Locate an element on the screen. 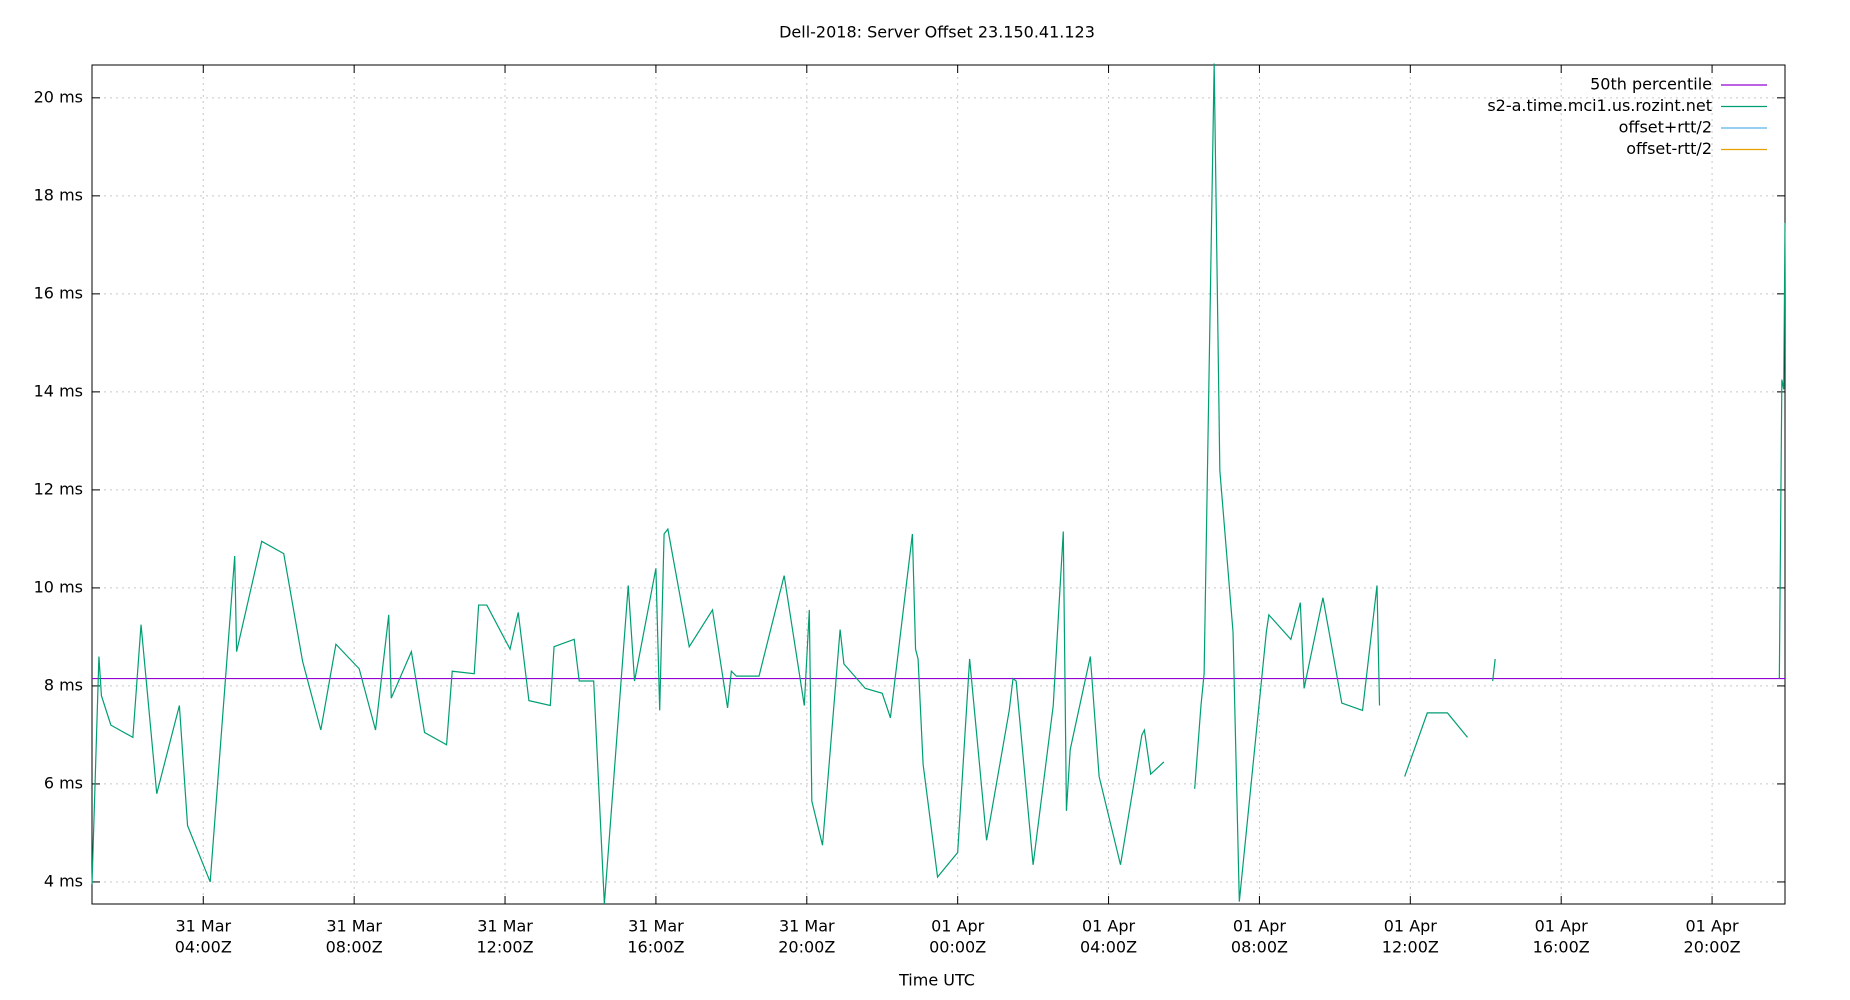 Image resolution: width=1850 pixels, height=1000 pixels. y-tick-label: 12 ms is located at coordinates (58, 488).